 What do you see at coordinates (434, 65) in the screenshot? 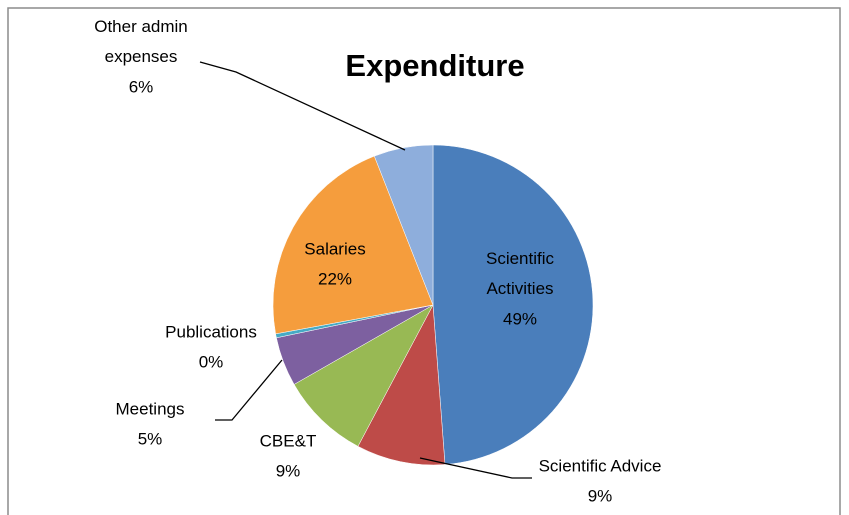
I see `chart-title: Expenditure` at bounding box center [434, 65].